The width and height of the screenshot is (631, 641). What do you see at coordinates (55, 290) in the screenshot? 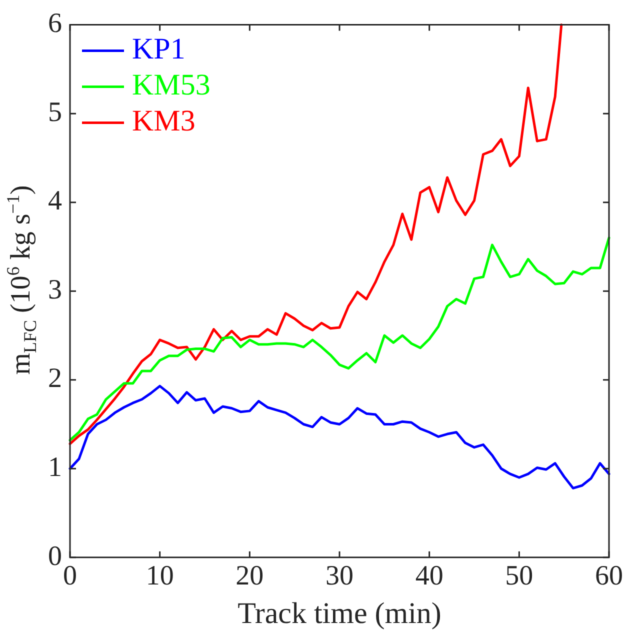
I see `y-tick-label: 3` at bounding box center [55, 290].